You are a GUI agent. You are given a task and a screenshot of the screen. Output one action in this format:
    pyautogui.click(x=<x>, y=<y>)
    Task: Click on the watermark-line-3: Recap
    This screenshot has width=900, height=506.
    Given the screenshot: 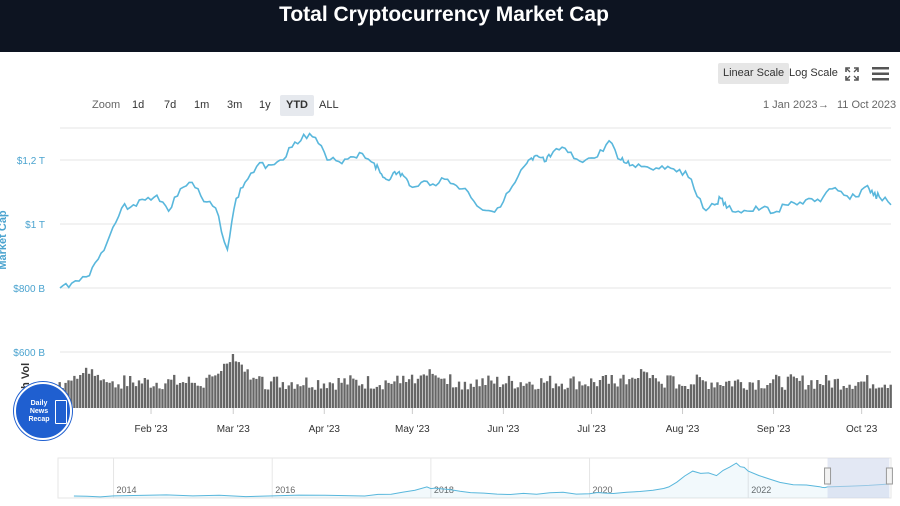 What is the action you would take?
    pyautogui.click(x=39, y=419)
    